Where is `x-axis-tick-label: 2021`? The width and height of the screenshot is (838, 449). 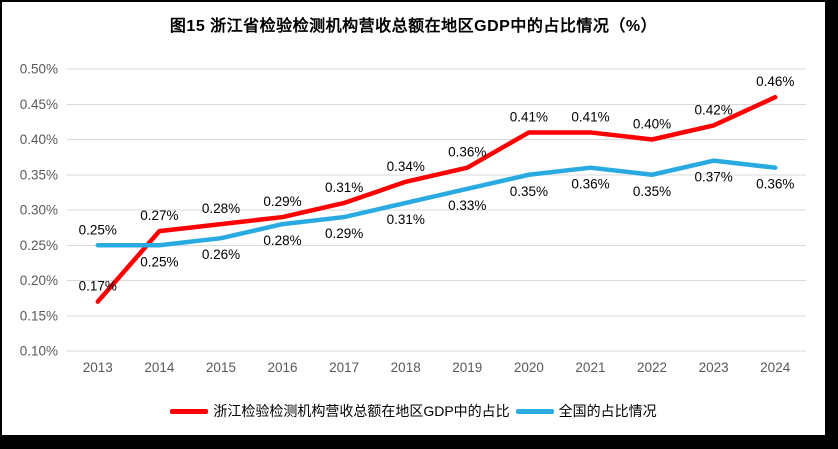
x-axis-tick-label: 2021 is located at coordinates (590, 367).